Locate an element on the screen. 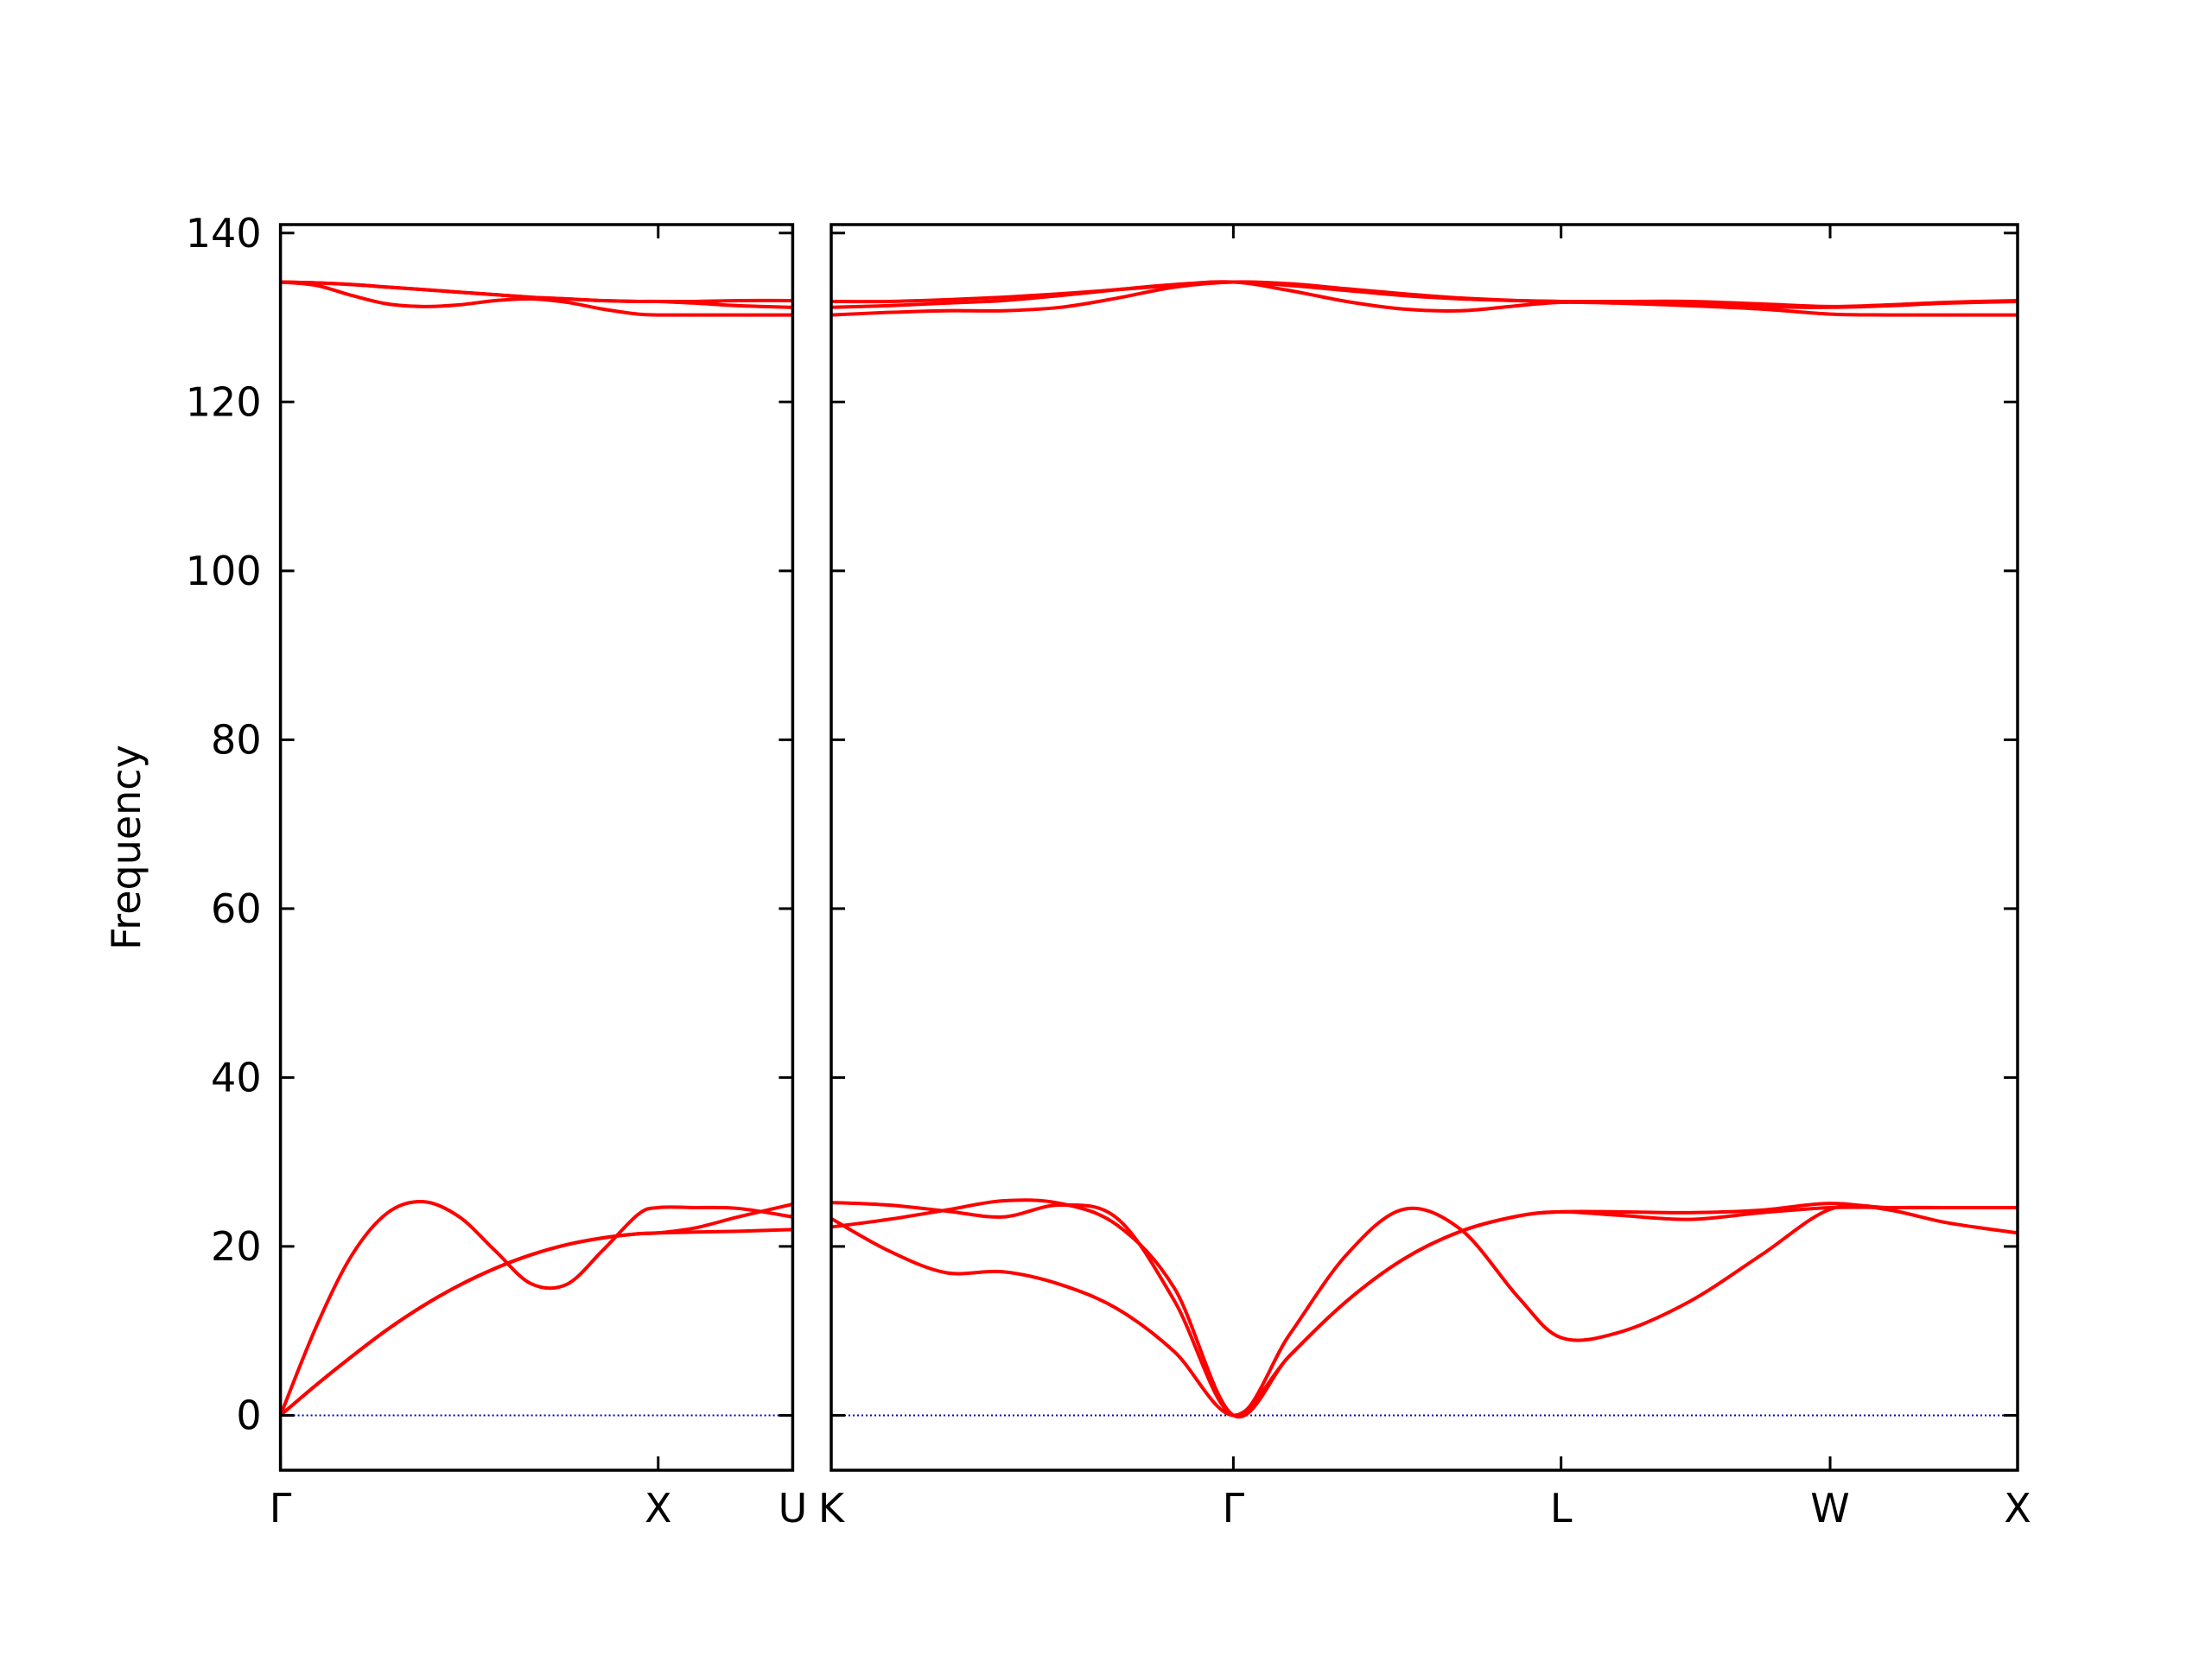  x-tick-label: W is located at coordinates (1829, 1508).